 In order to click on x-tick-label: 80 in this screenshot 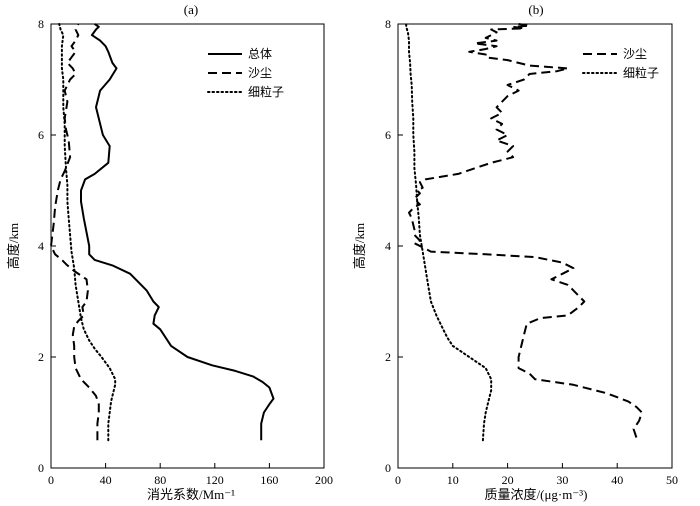, I will do `click(160, 480)`.